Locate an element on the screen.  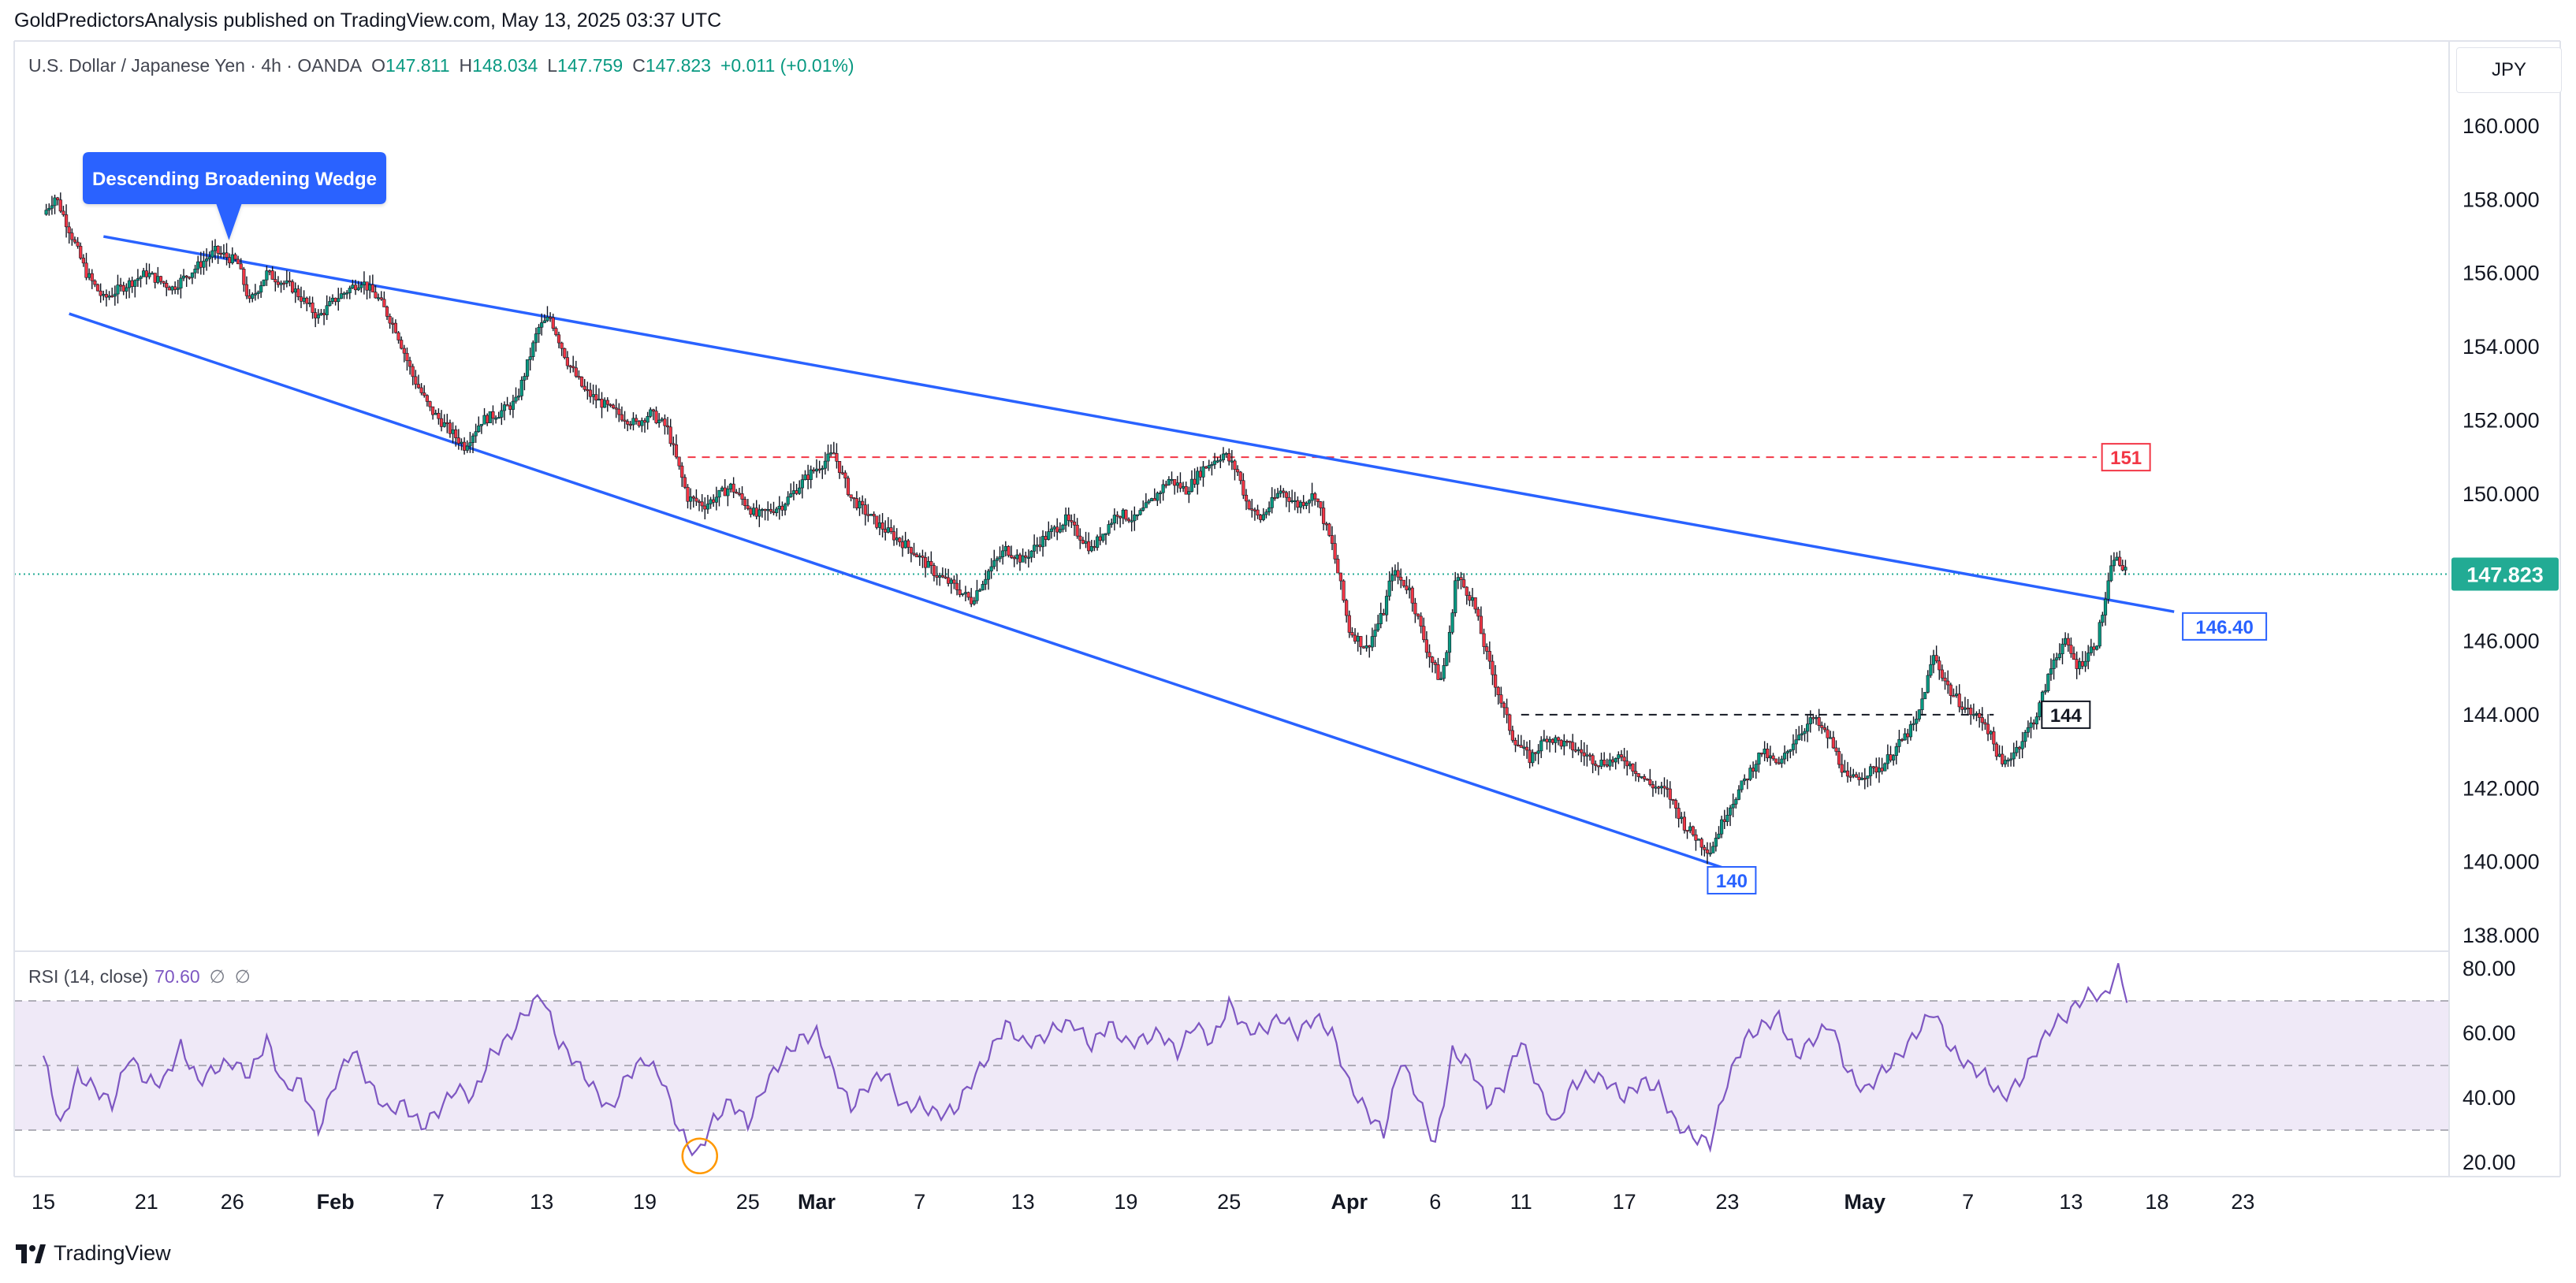
price-tick-label: 152.000 is located at coordinates (2501, 420).